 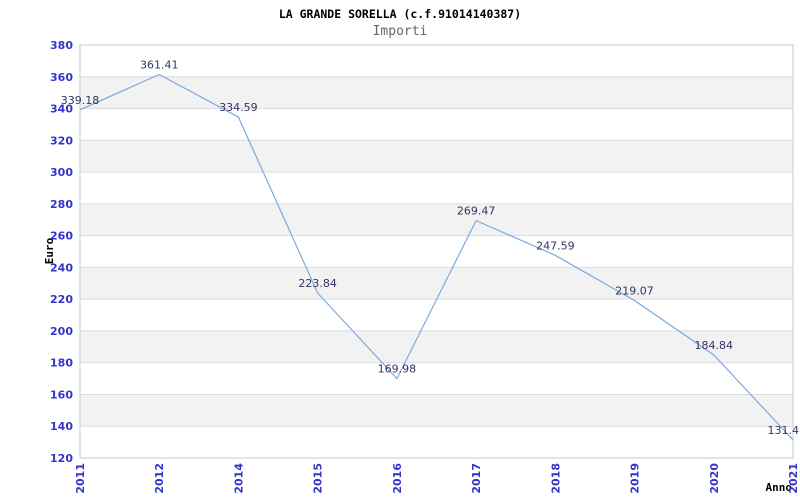 I want to click on chart-subtitle: Importi, so click(x=400, y=31).